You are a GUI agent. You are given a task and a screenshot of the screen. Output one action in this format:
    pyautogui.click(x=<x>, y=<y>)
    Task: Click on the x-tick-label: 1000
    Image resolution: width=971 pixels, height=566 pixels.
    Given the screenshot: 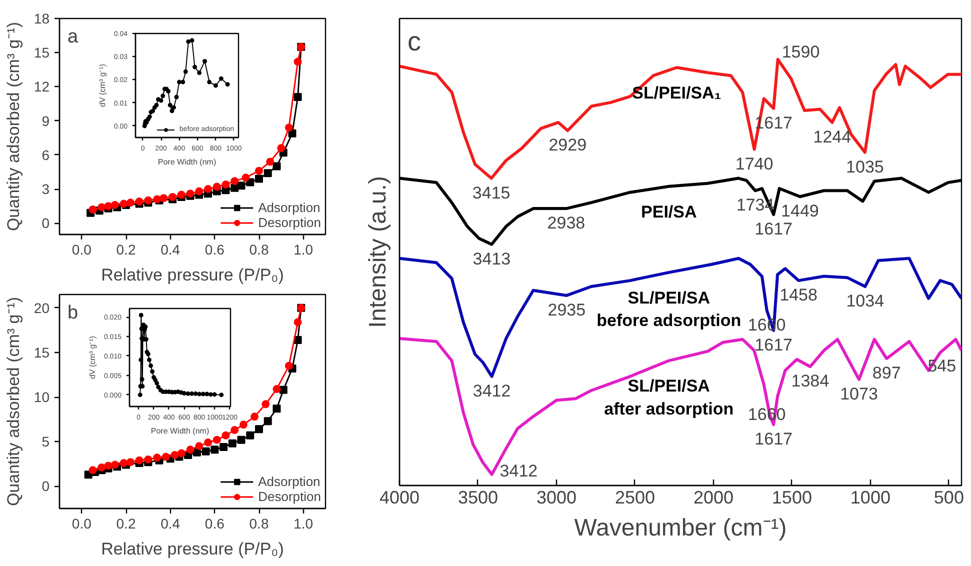 What is the action you would take?
    pyautogui.click(x=870, y=498)
    